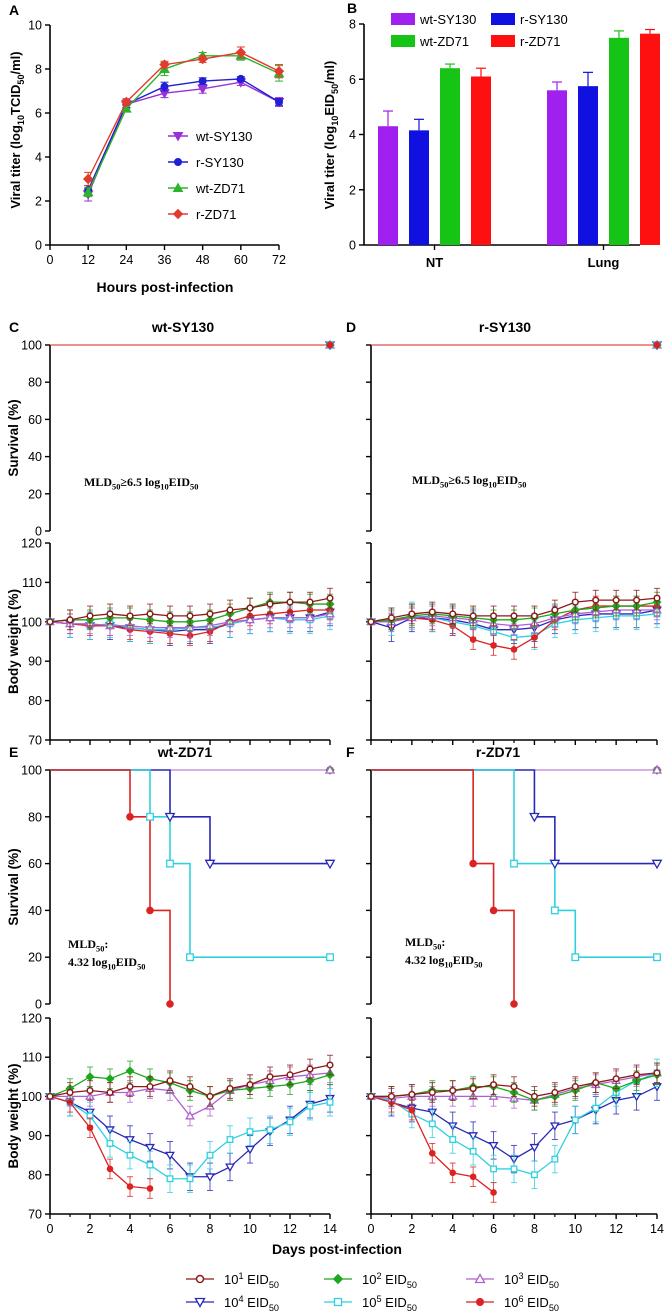  Describe the element at coordinates (35, 958) in the screenshot. I see `y-tick-label: 20` at that location.